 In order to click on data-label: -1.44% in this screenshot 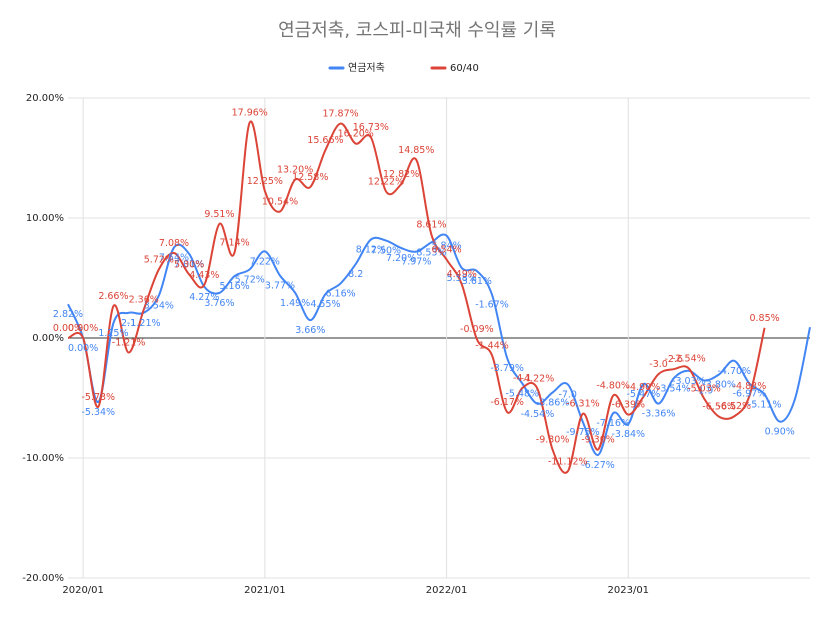, I will do `click(492, 345)`.